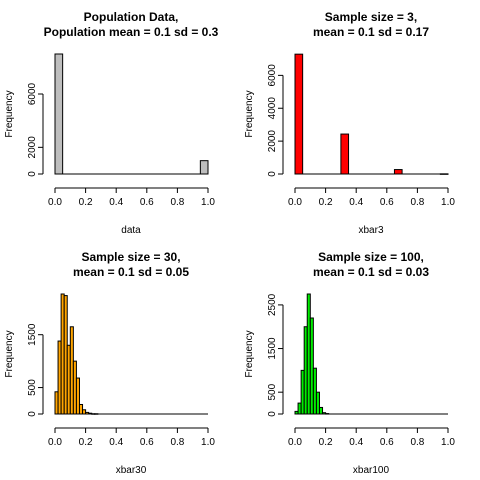  What do you see at coordinates (371, 470) in the screenshot?
I see `x-axis-label: xbar100` at bounding box center [371, 470].